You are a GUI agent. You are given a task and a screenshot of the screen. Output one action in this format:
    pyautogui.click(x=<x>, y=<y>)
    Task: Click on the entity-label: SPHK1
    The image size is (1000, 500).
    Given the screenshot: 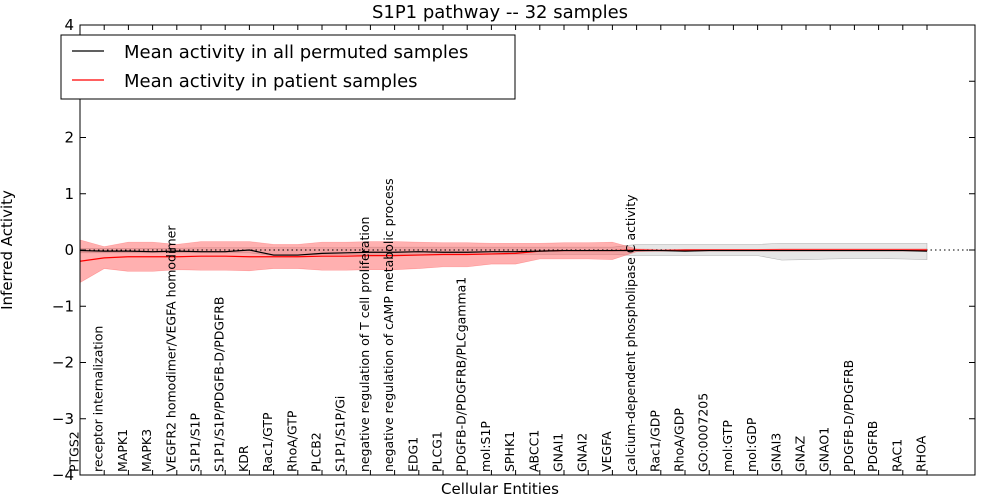 What is the action you would take?
    pyautogui.click(x=509, y=451)
    